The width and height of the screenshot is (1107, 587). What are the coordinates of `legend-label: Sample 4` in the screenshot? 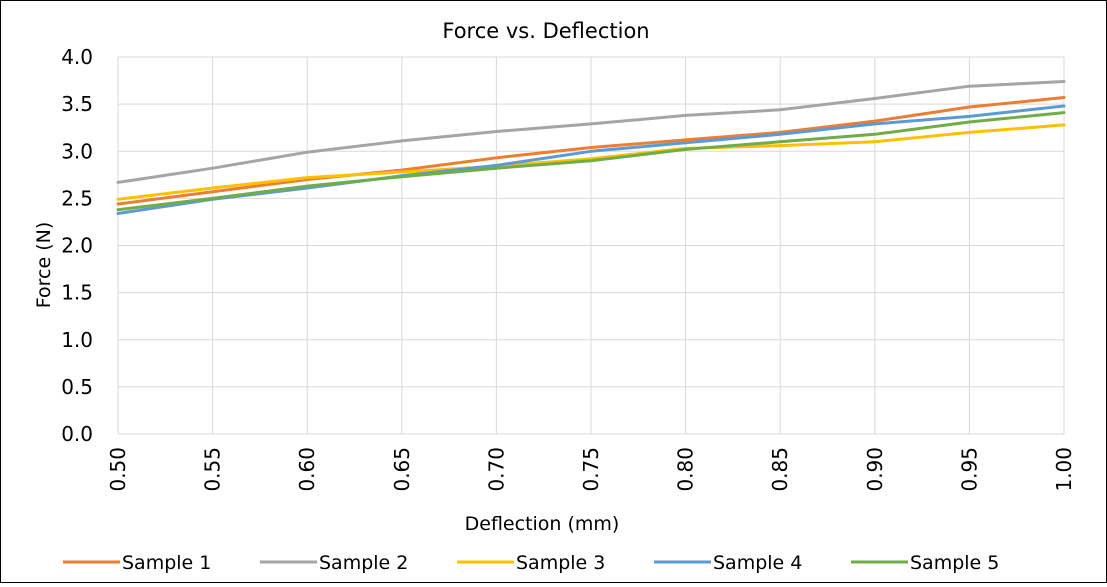 It's located at (757, 563).